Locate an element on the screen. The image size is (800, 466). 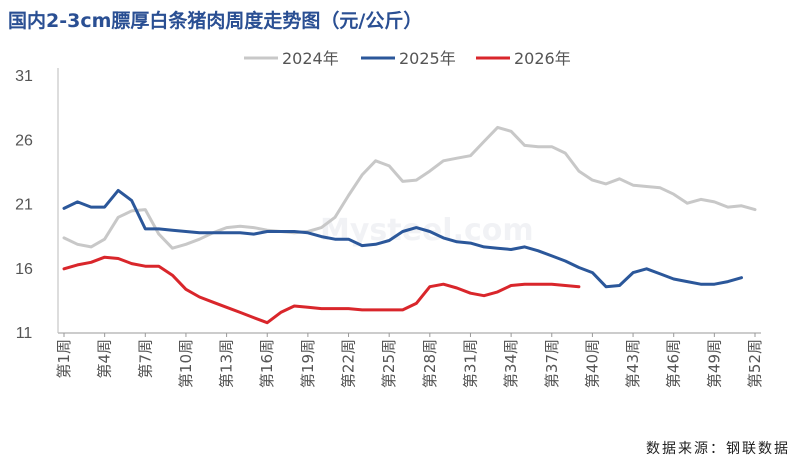
x-tick-label: 第28周 is located at coordinates (430, 363).